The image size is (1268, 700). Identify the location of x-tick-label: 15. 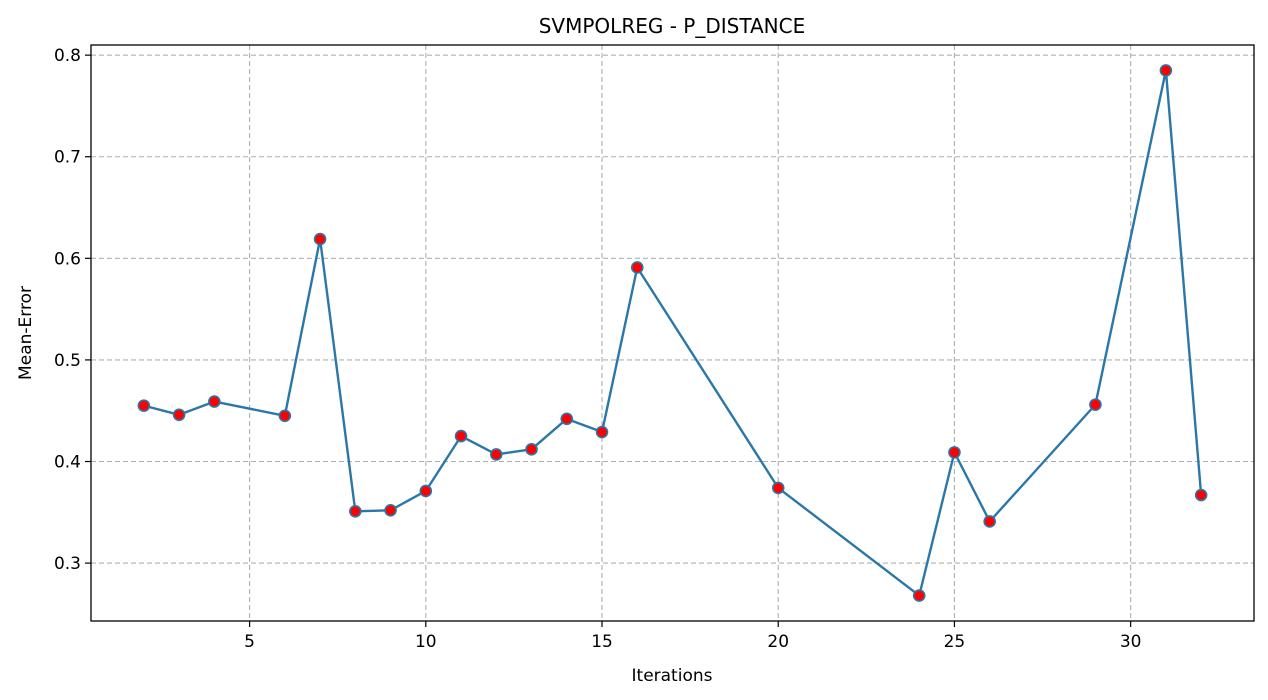
(602, 642).